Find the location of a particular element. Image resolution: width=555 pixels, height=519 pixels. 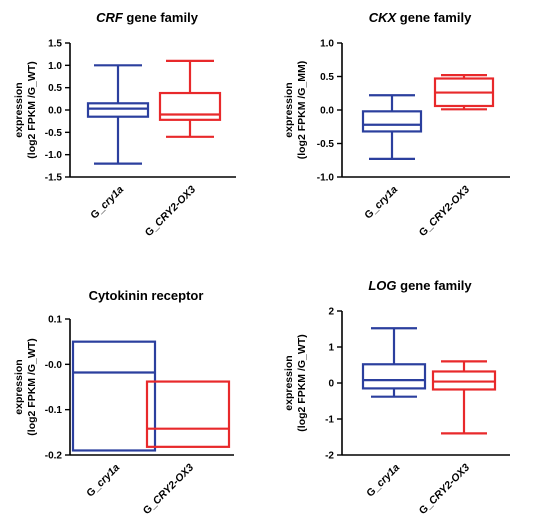

y-tick-label: -1 is located at coordinates (329, 420).